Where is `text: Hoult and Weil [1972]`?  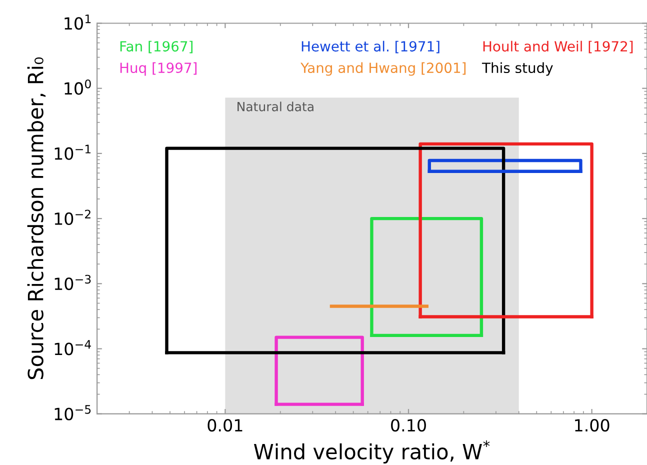
text: Hoult and Weil [1972] is located at coordinates (558, 47).